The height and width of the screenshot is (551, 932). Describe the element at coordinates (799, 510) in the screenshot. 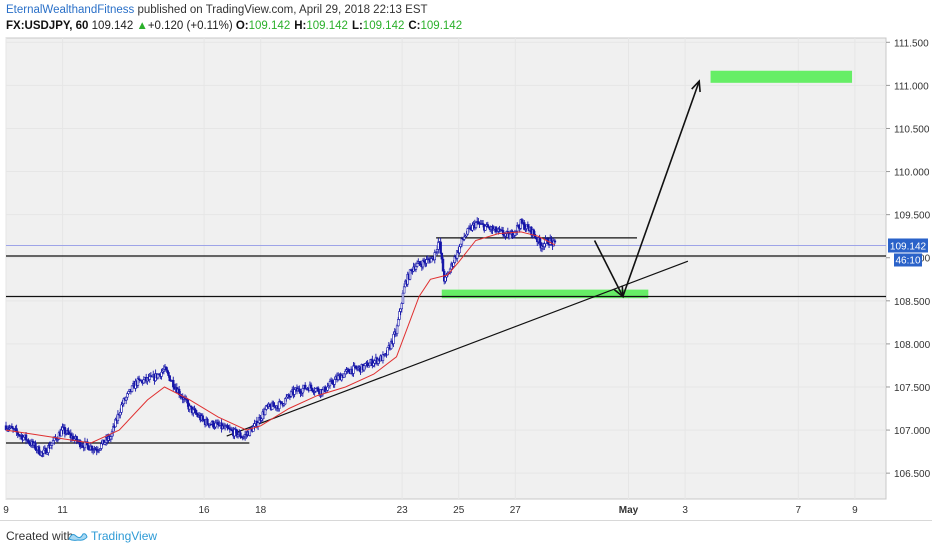

I see `x-tick-label: 7` at that location.